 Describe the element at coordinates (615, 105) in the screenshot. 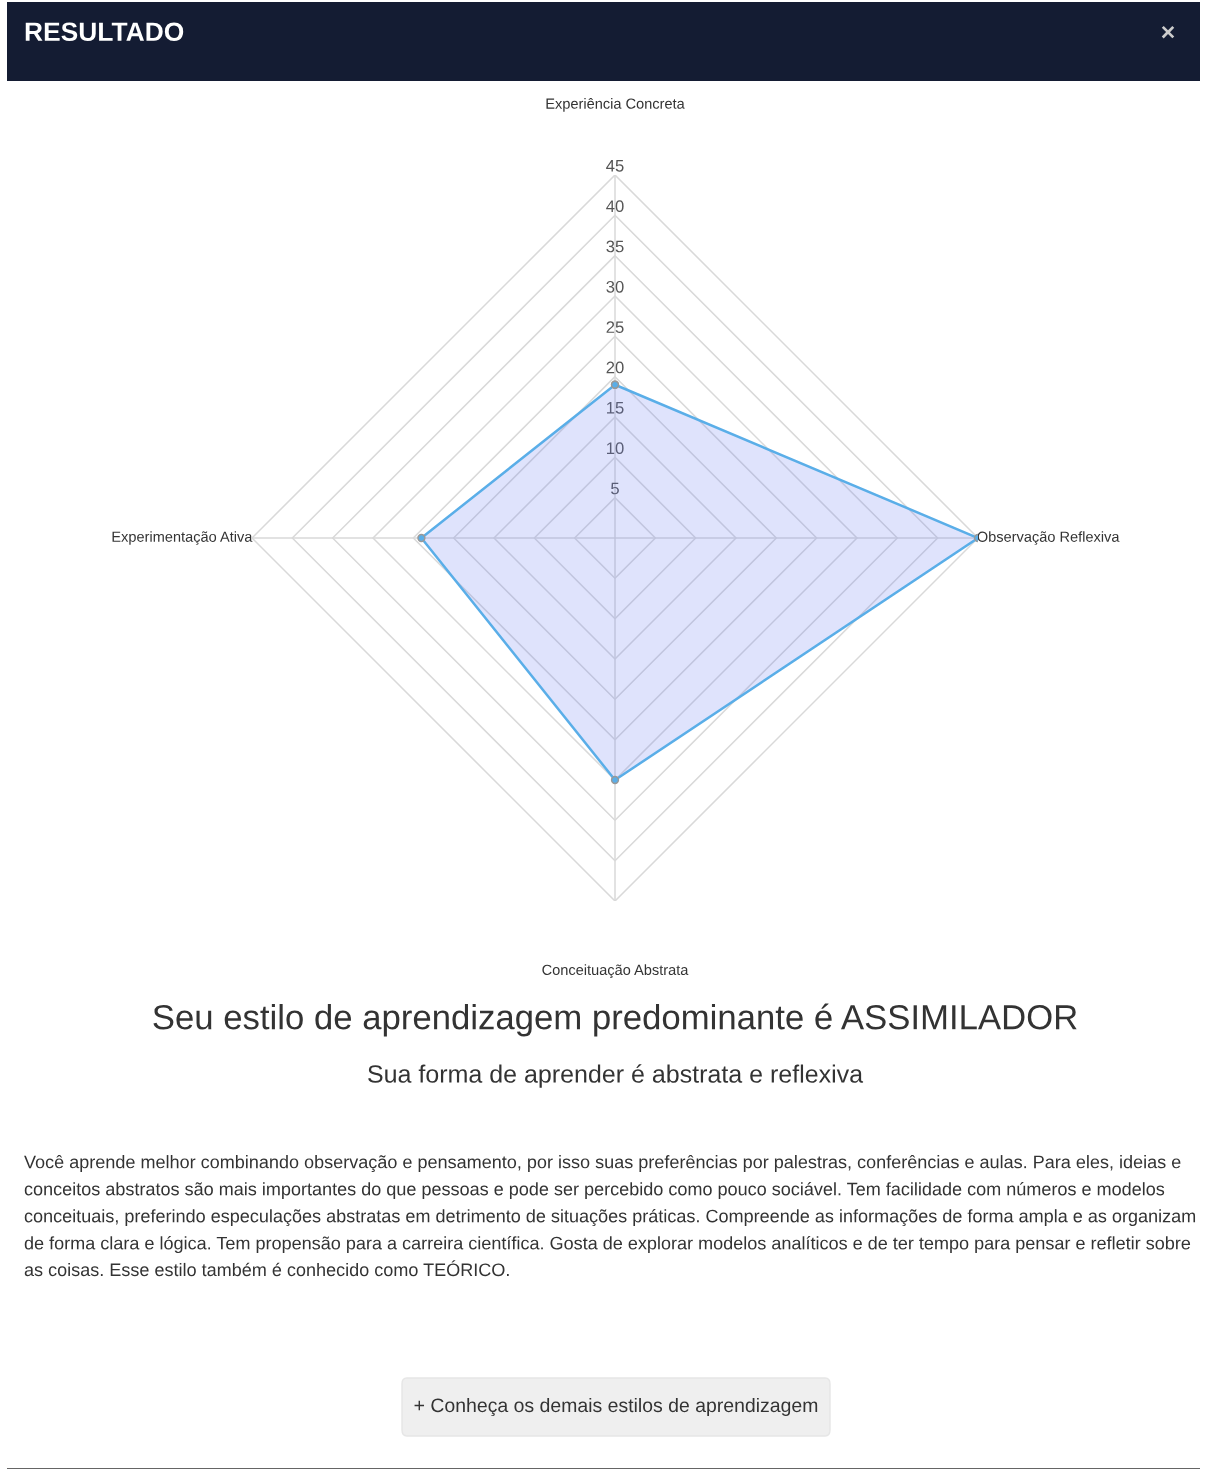

I see `spoke-label: Experiência Concreta` at that location.